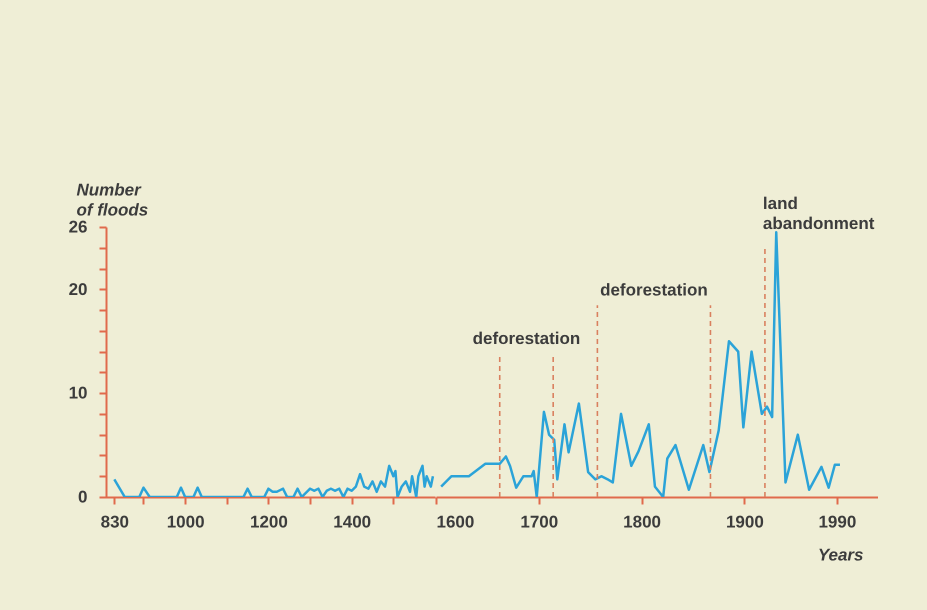 The height and width of the screenshot is (610, 927). Describe the element at coordinates (269, 522) in the screenshot. I see `x-tick-label: 1200` at that location.